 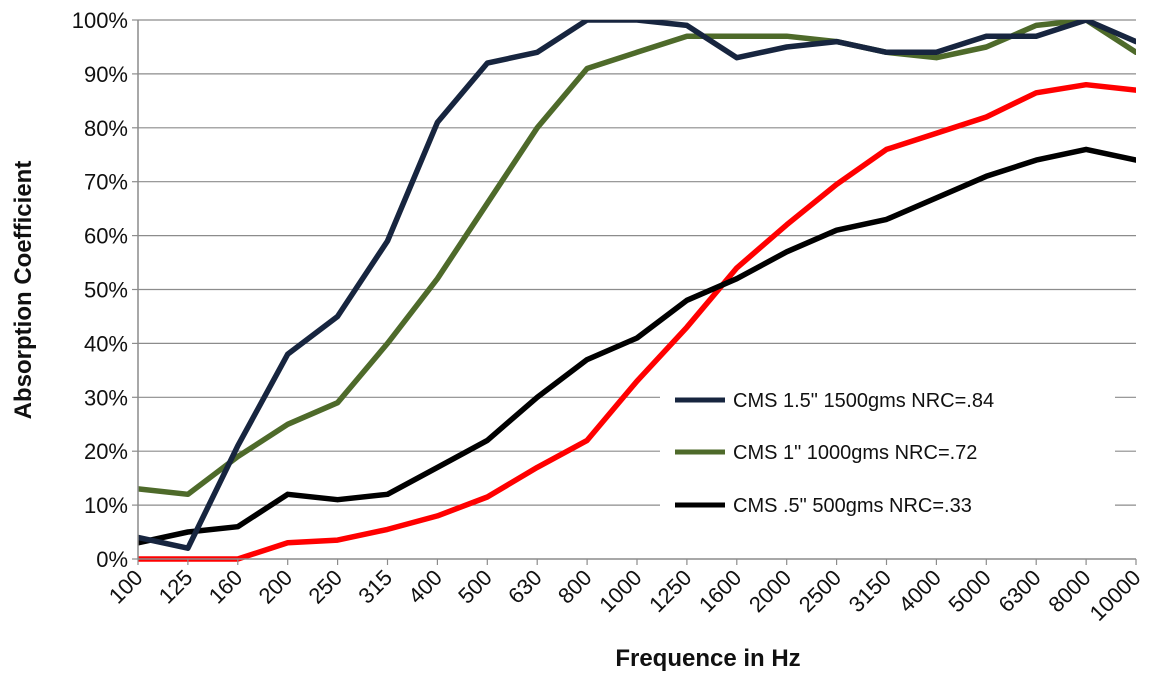 What do you see at coordinates (525, 587) in the screenshot?
I see `x-tick-label: 630` at bounding box center [525, 587].